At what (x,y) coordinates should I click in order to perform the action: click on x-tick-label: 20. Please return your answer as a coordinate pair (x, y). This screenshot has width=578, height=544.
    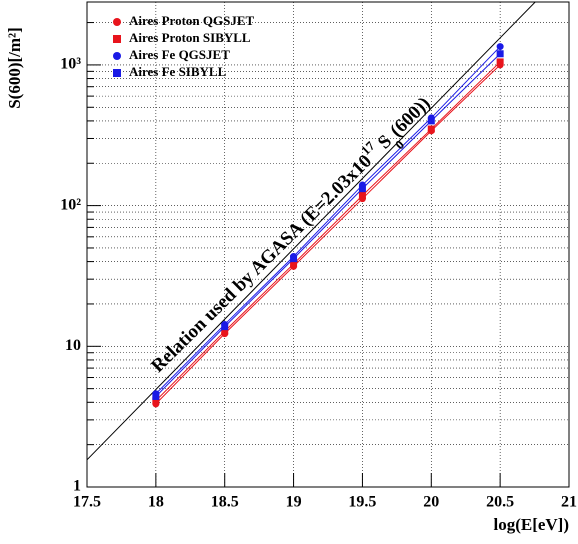
    Looking at the image, I should click on (431, 502).